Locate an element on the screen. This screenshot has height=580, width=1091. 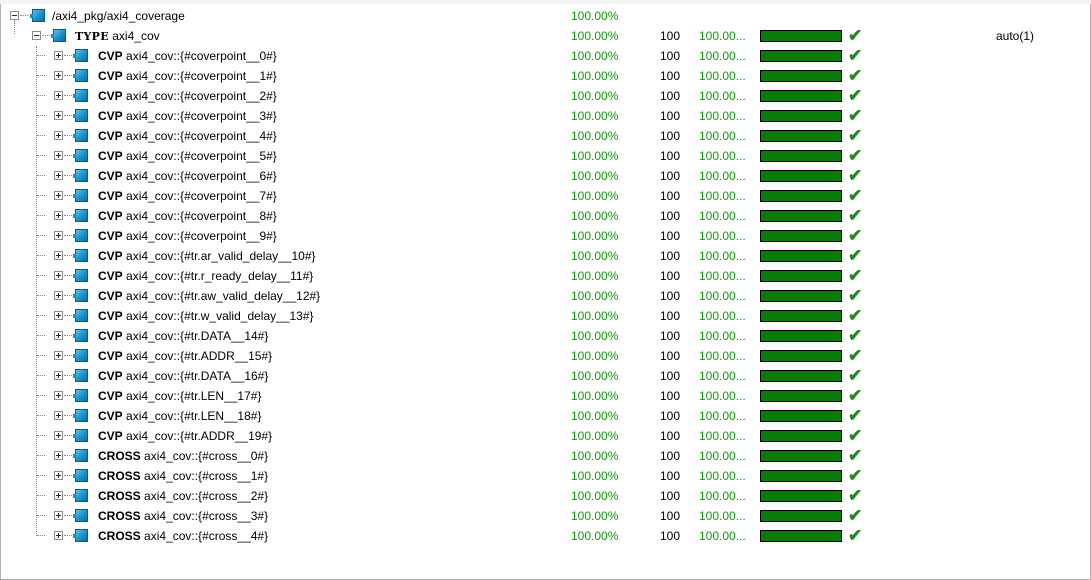
item-name: axi4_cov::{#coverpoint__4#} is located at coordinates (201, 136).